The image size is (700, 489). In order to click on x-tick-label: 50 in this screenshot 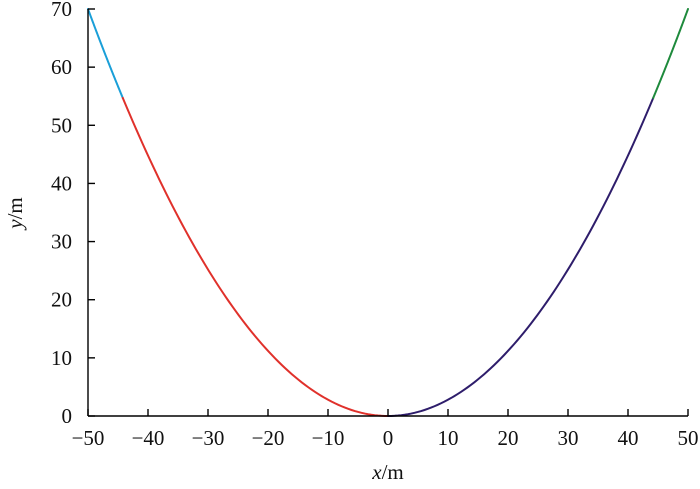, I will do `click(688, 438)`.